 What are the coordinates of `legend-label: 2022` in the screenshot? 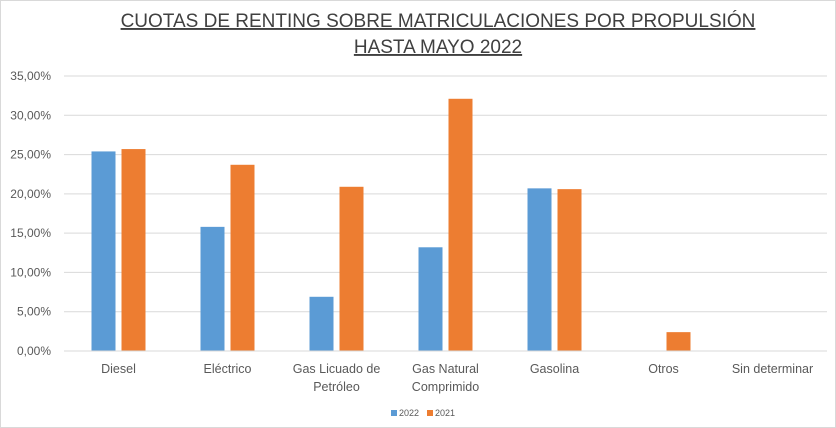 It's located at (409, 413).